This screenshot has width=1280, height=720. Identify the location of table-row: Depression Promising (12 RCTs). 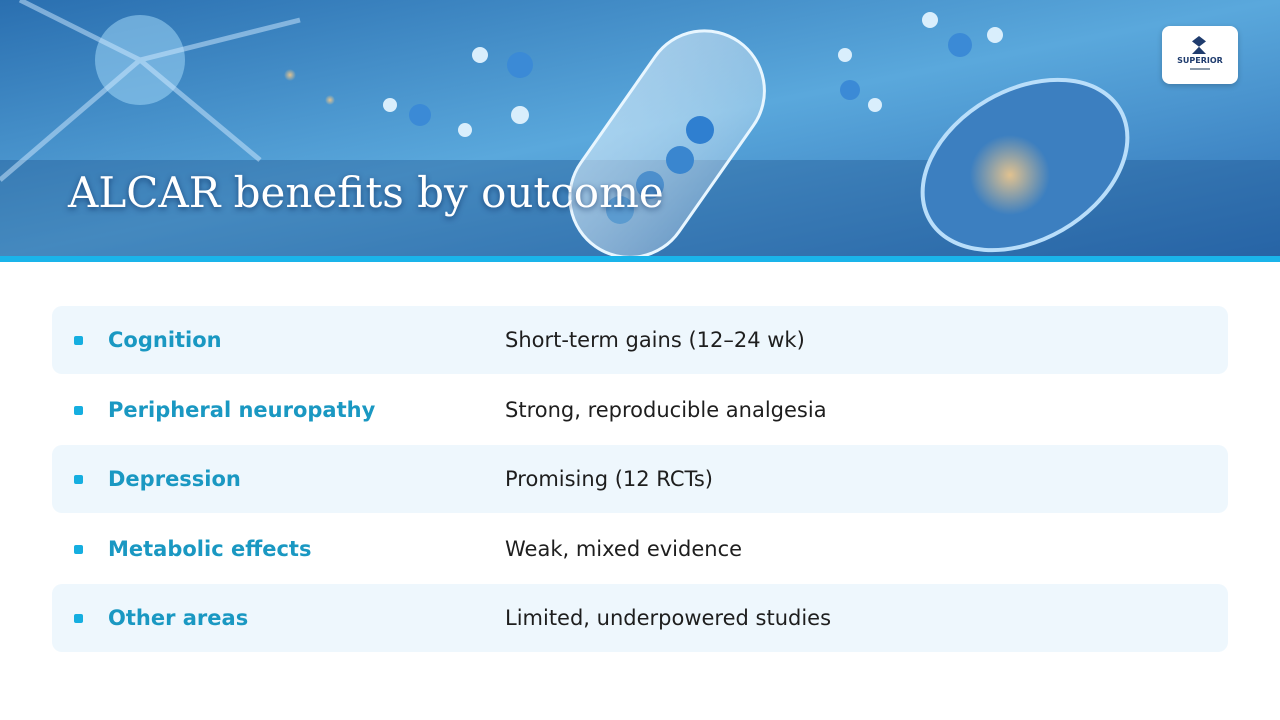
(640, 479).